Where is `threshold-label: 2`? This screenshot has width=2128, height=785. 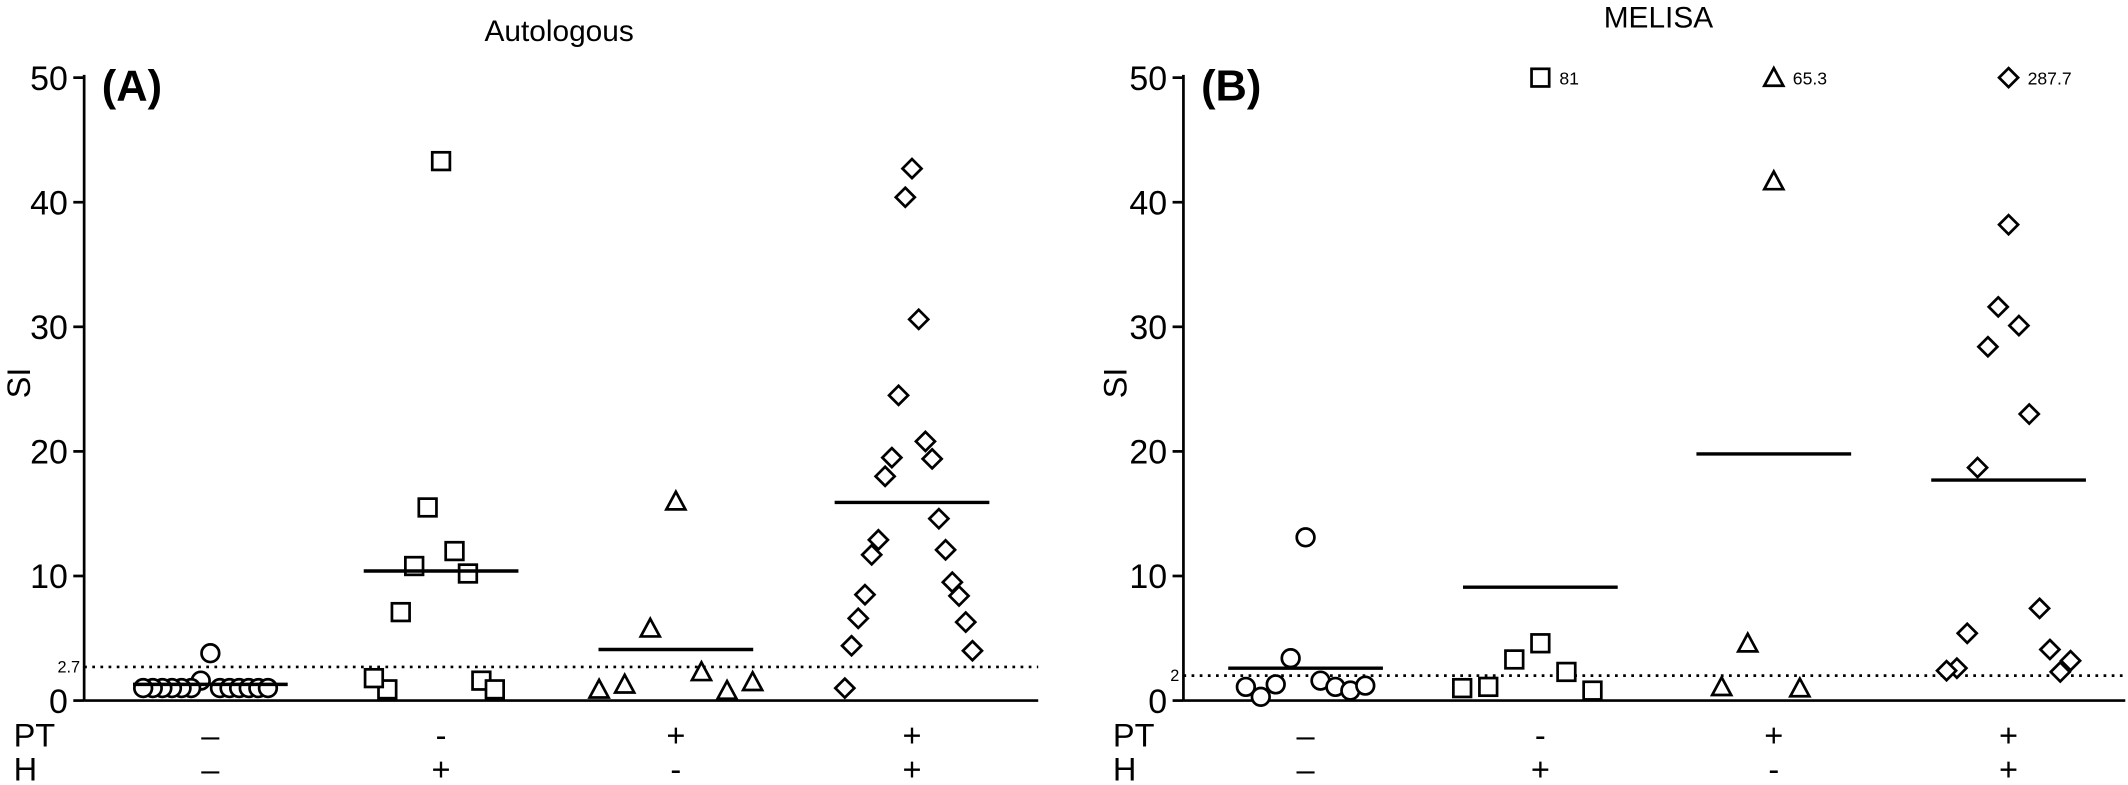
threshold-label: 2 is located at coordinates (1174, 676).